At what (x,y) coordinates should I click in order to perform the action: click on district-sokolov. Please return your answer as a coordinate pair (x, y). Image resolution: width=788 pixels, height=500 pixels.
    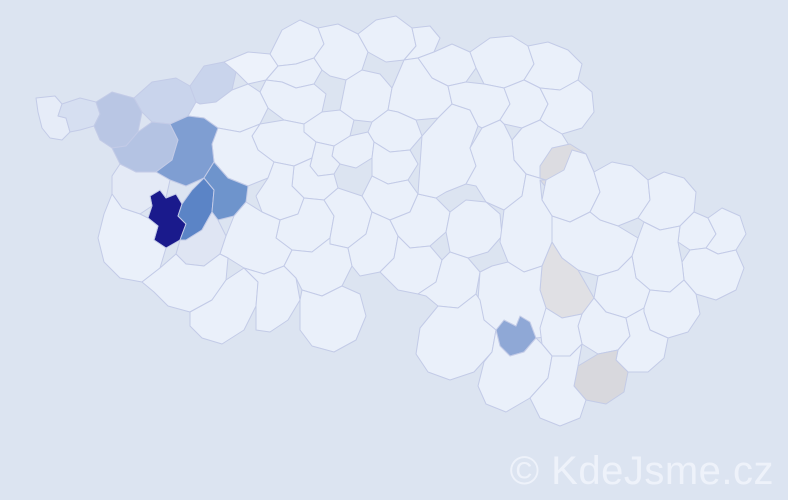
    Looking at the image, I should click on (79, 115).